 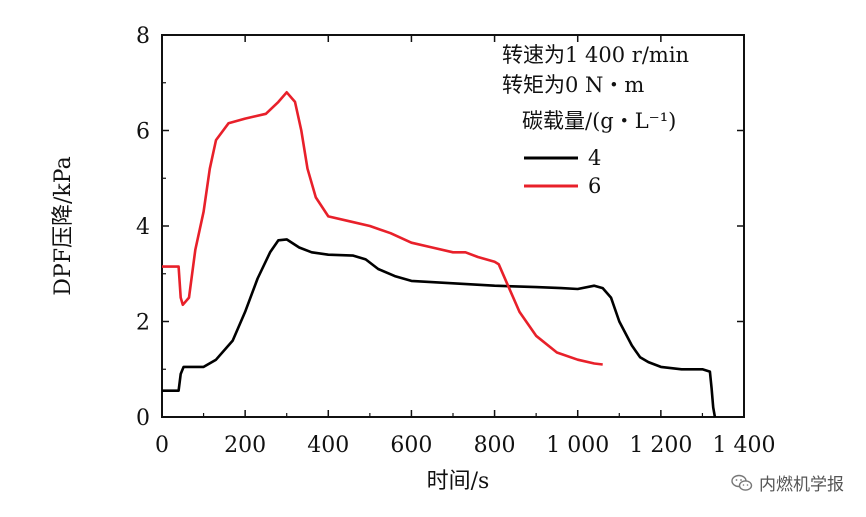 I want to click on y-tick-label: 4, so click(x=143, y=227).